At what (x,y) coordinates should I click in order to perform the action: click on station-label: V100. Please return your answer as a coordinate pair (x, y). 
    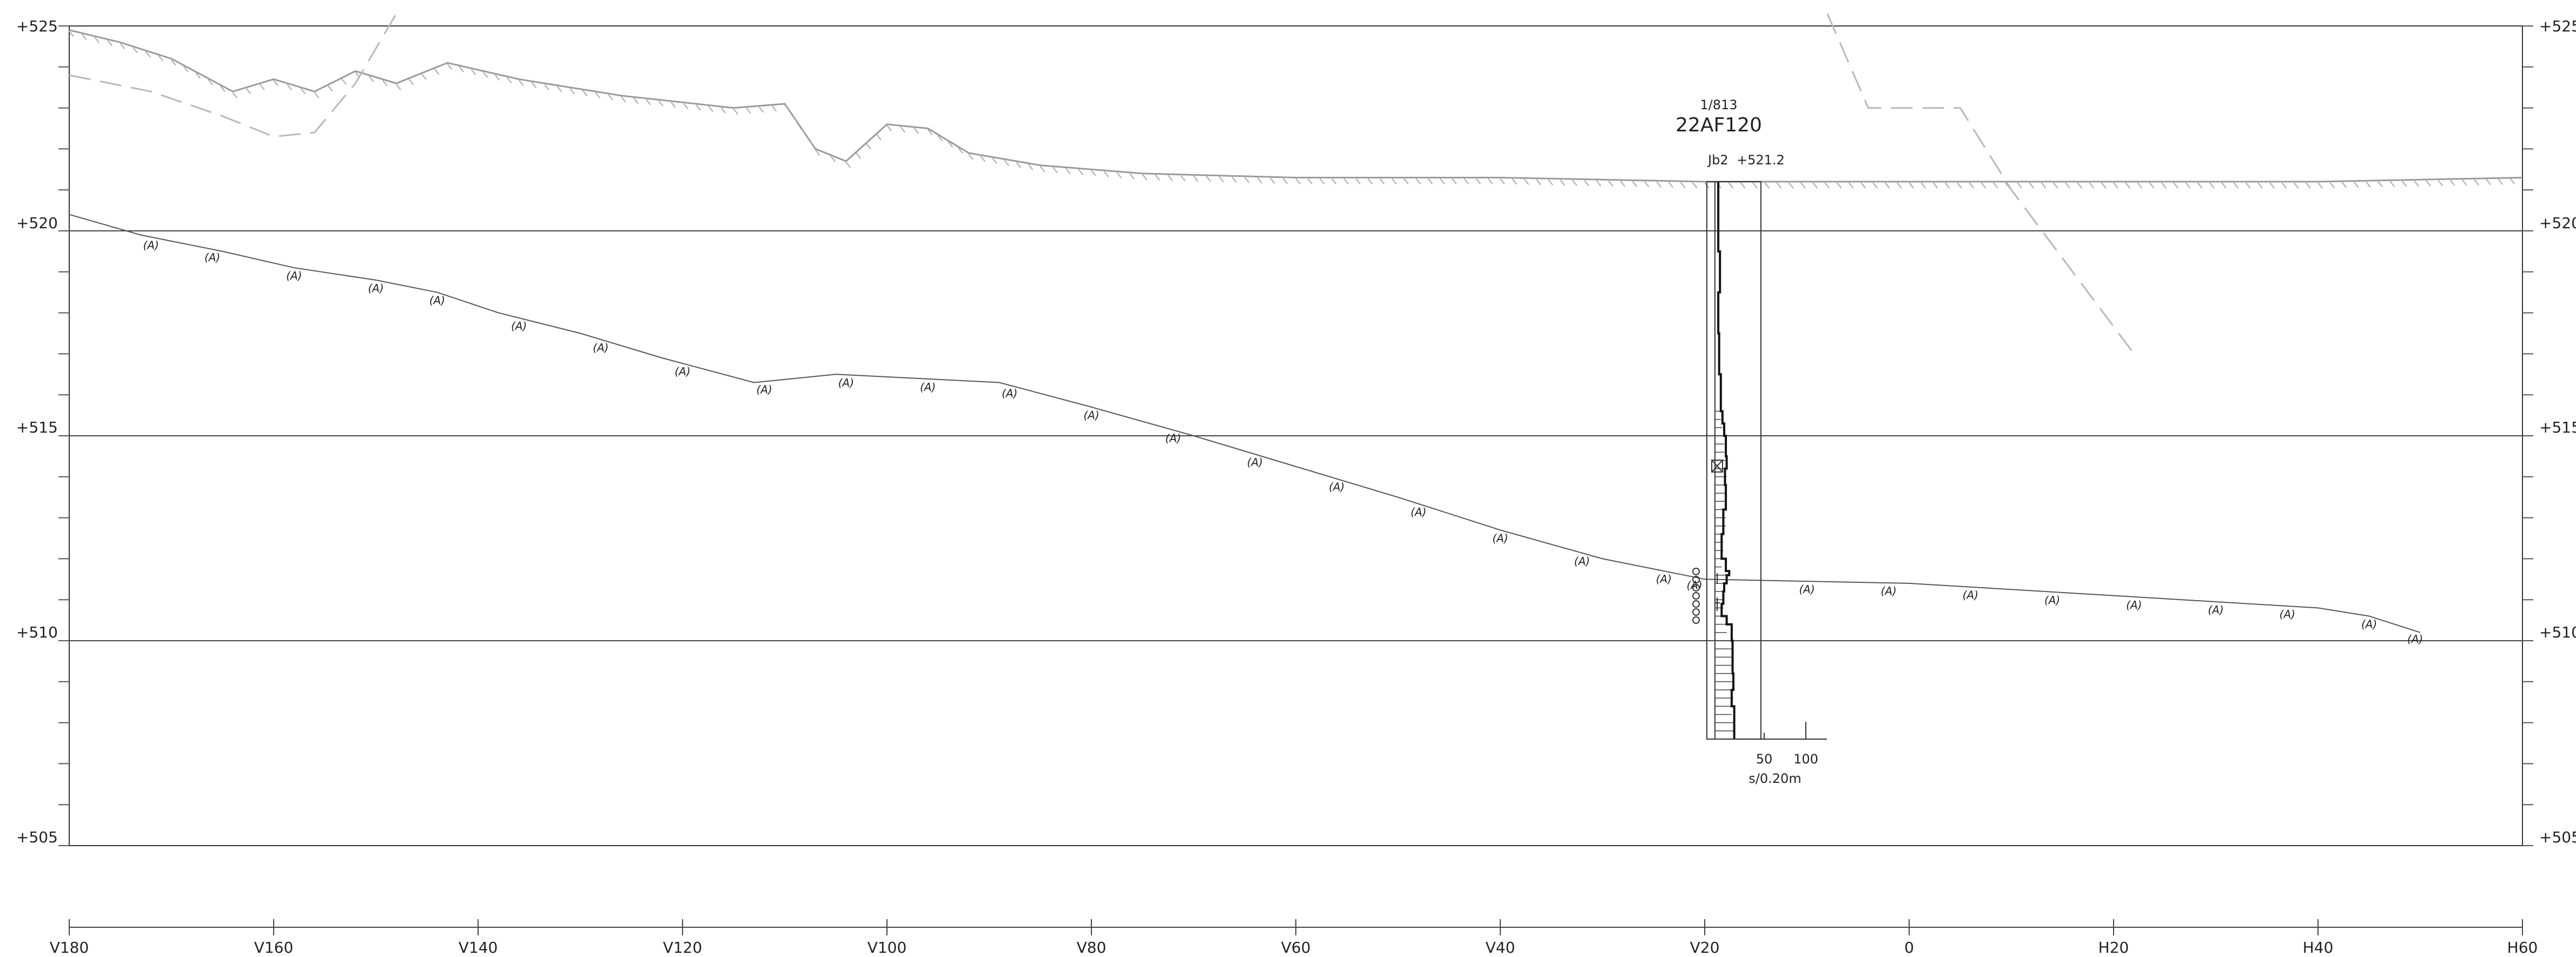
    Looking at the image, I should click on (888, 948).